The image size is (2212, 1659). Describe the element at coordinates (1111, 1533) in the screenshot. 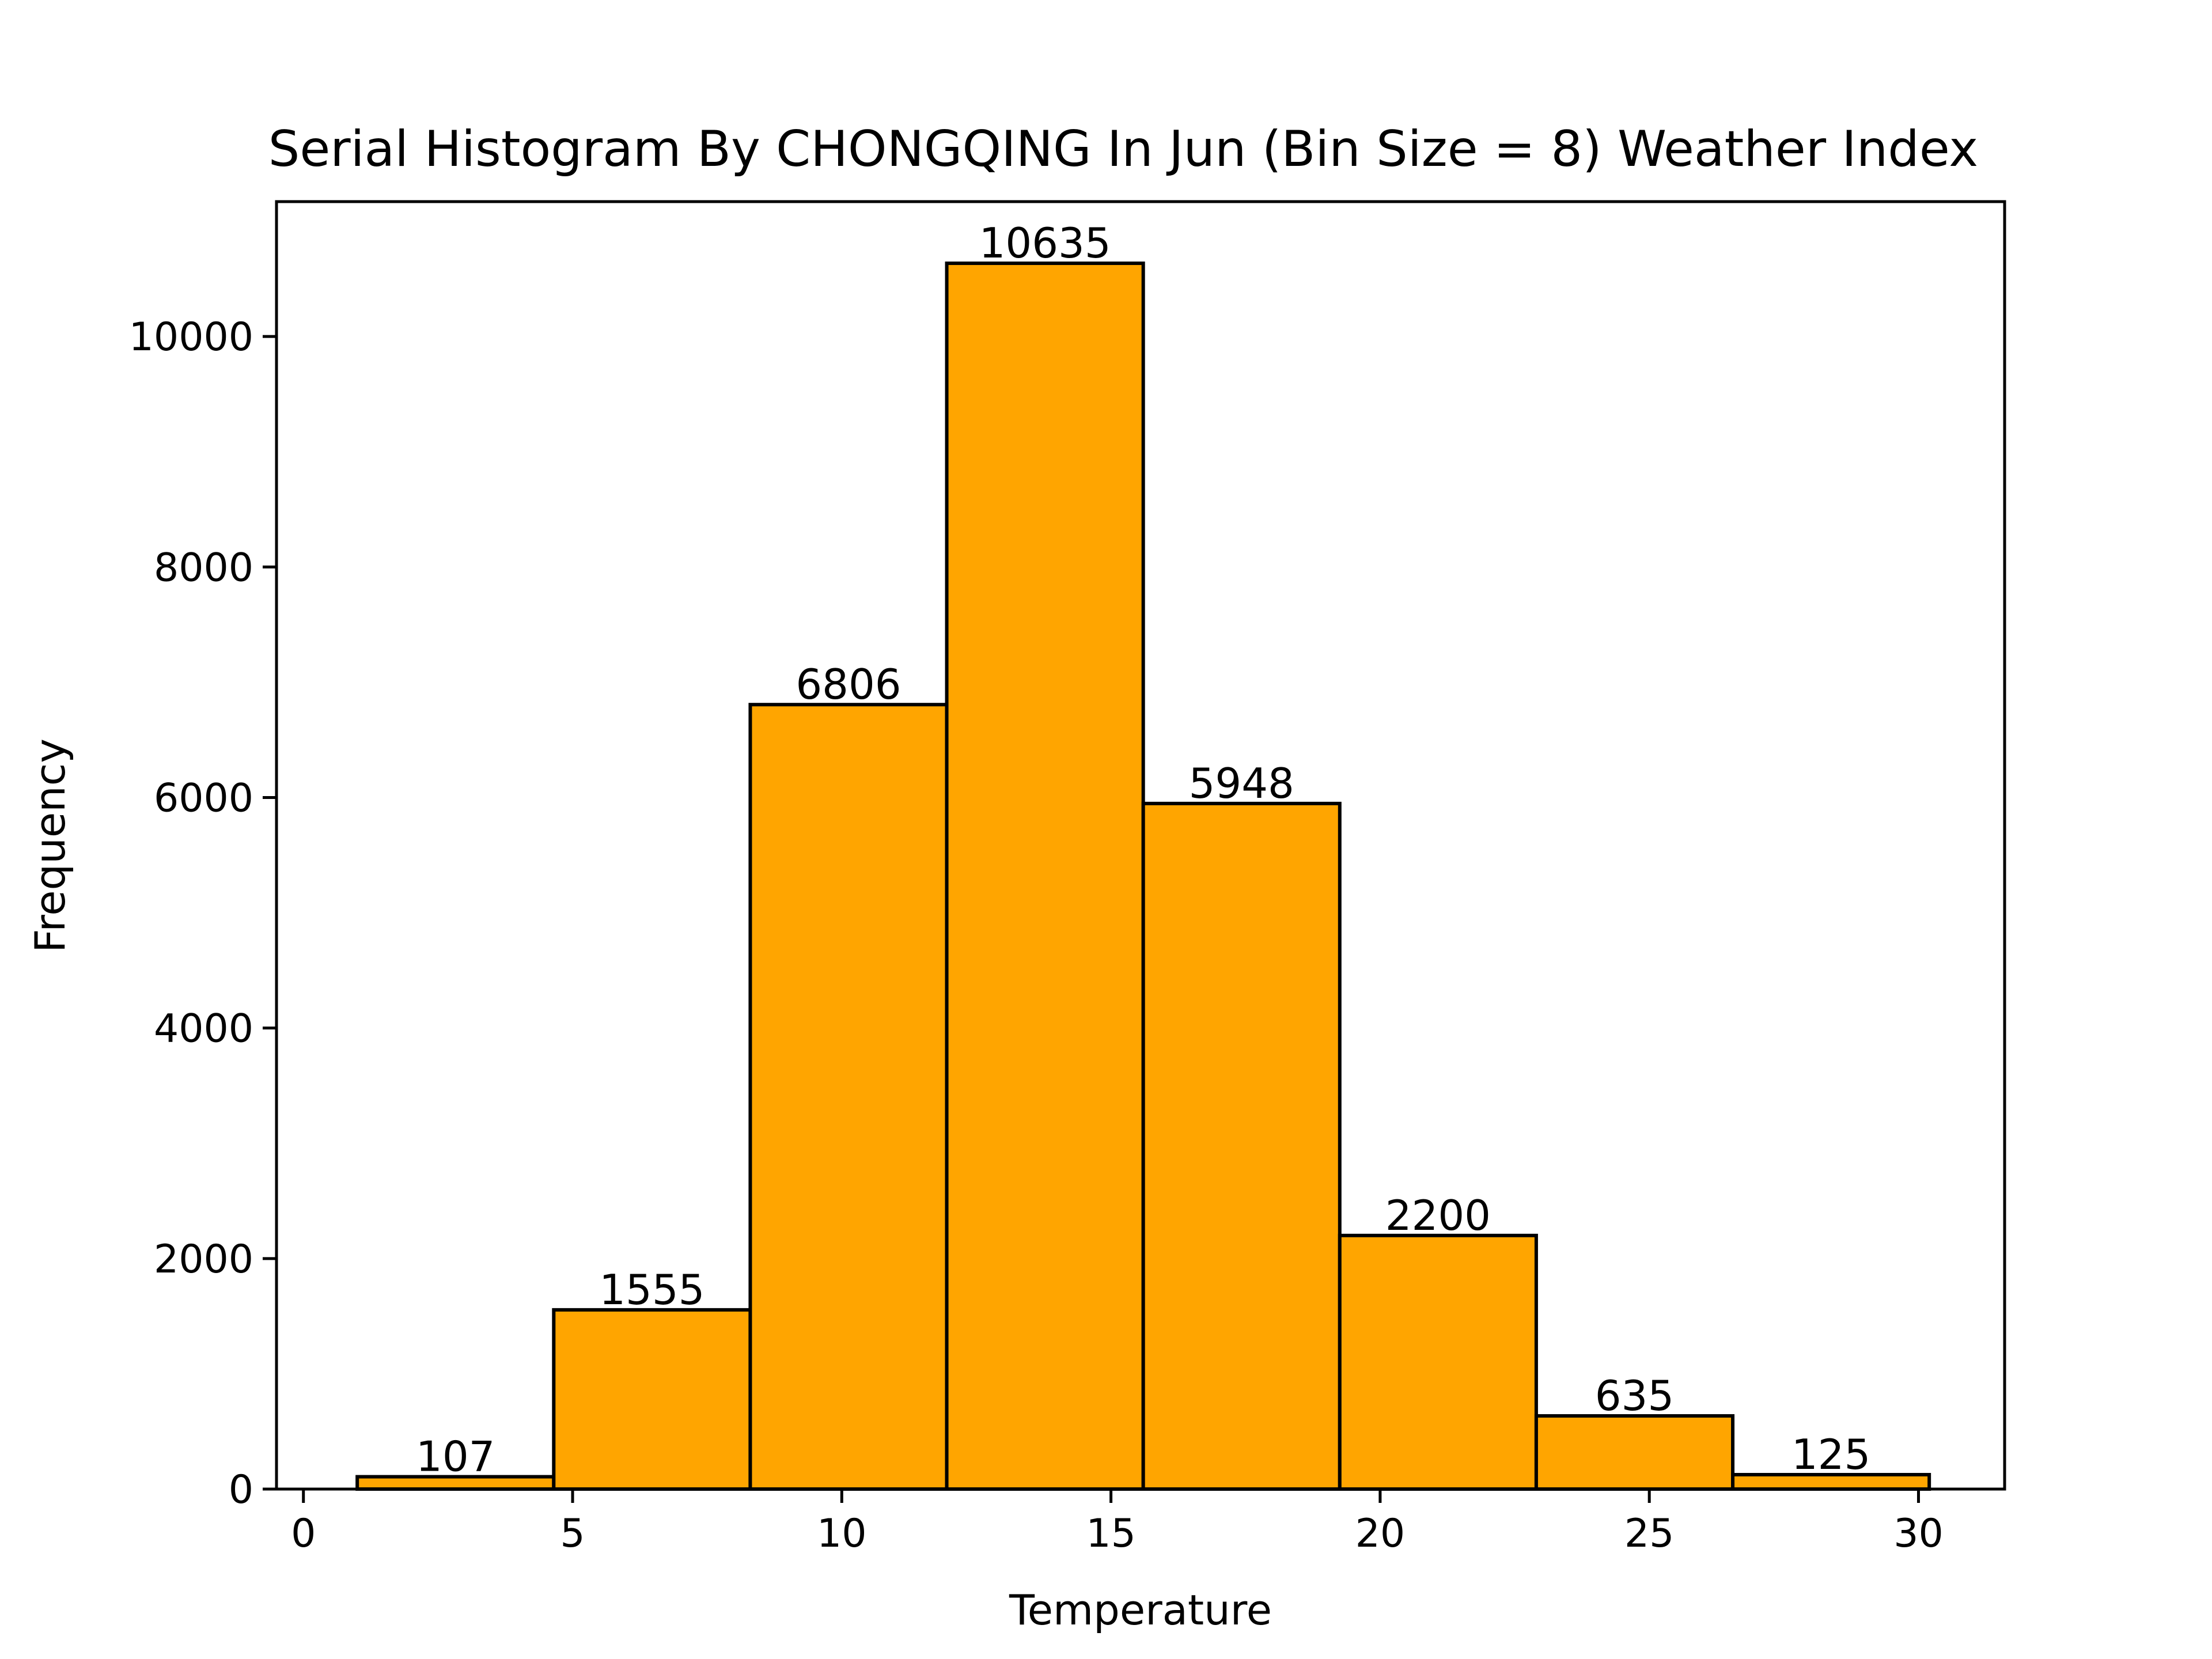

I see `x-tick-label: 15` at that location.